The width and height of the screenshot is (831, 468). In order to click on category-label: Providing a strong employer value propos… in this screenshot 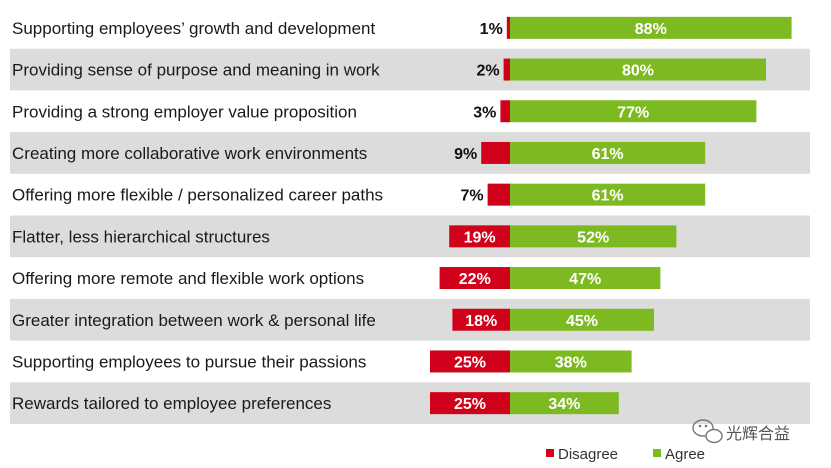, I will do `click(184, 111)`.